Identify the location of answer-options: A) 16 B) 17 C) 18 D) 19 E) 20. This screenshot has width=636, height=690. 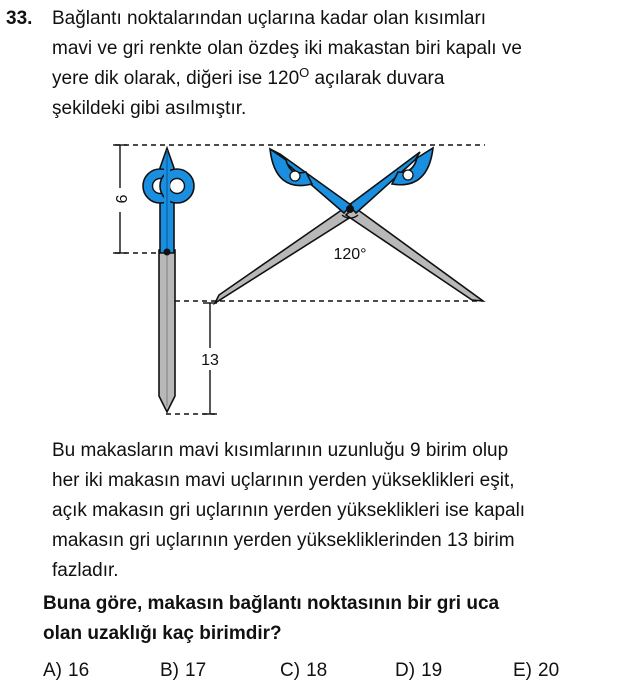
(333, 671).